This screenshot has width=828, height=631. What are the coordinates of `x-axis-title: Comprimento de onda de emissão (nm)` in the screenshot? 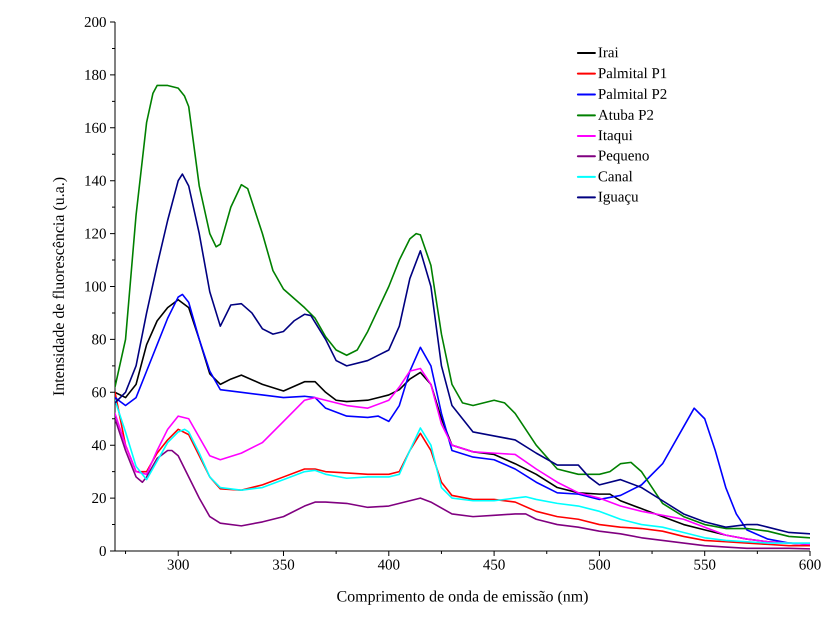 It's located at (462, 597).